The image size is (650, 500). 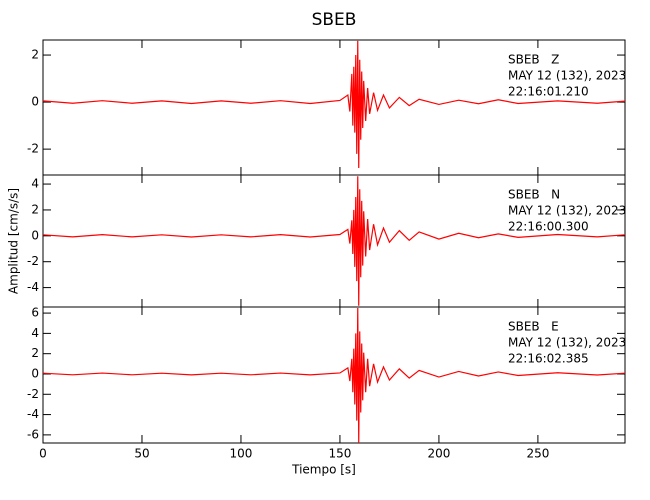 I want to click on chart-title: SBEB, so click(x=334, y=20).